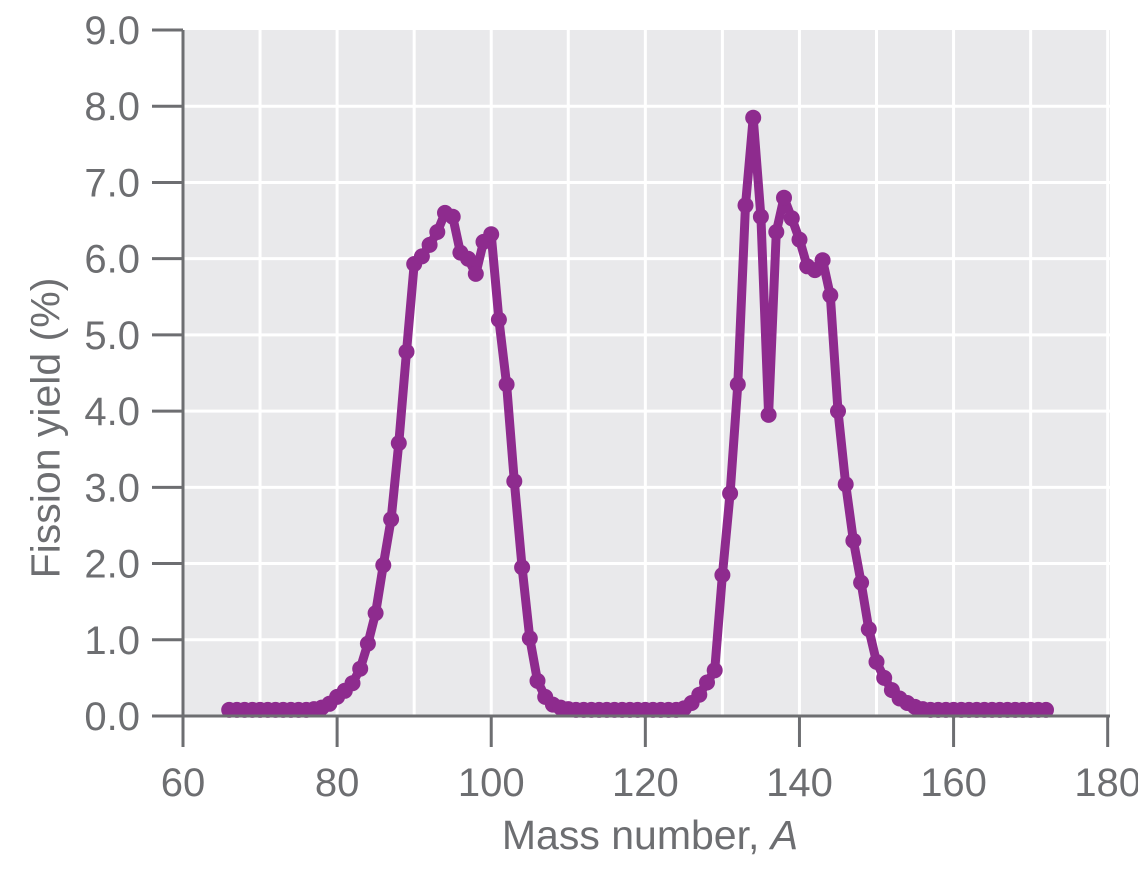 Image resolution: width=1138 pixels, height=879 pixels. What do you see at coordinates (112, 488) in the screenshot?
I see `y-tick-label: 3.0` at bounding box center [112, 488].